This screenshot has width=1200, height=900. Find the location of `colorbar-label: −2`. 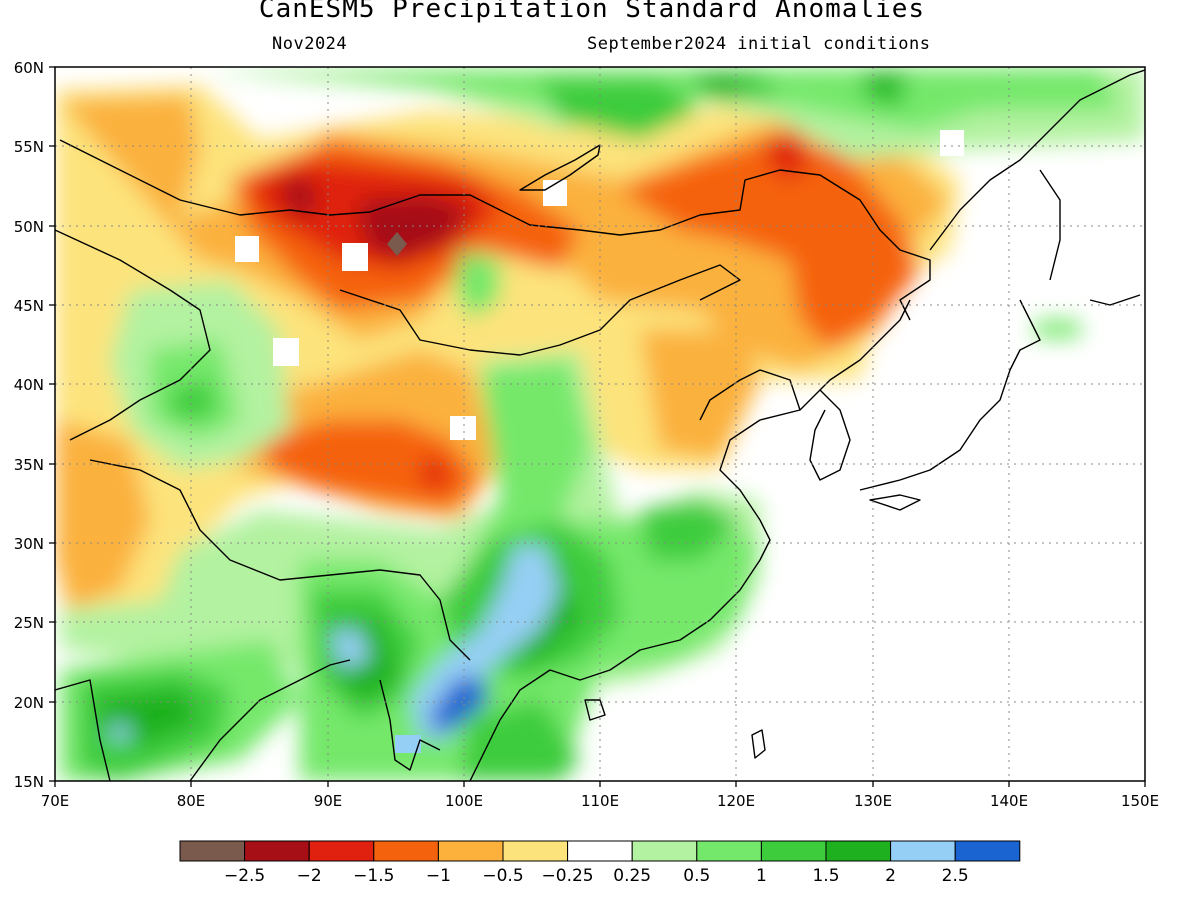

colorbar-label: −2 is located at coordinates (309, 876).